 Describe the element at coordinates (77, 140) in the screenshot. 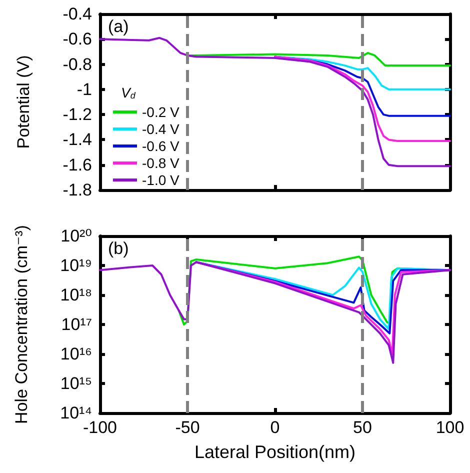

I see `y-tick-label: -1.4` at that location.